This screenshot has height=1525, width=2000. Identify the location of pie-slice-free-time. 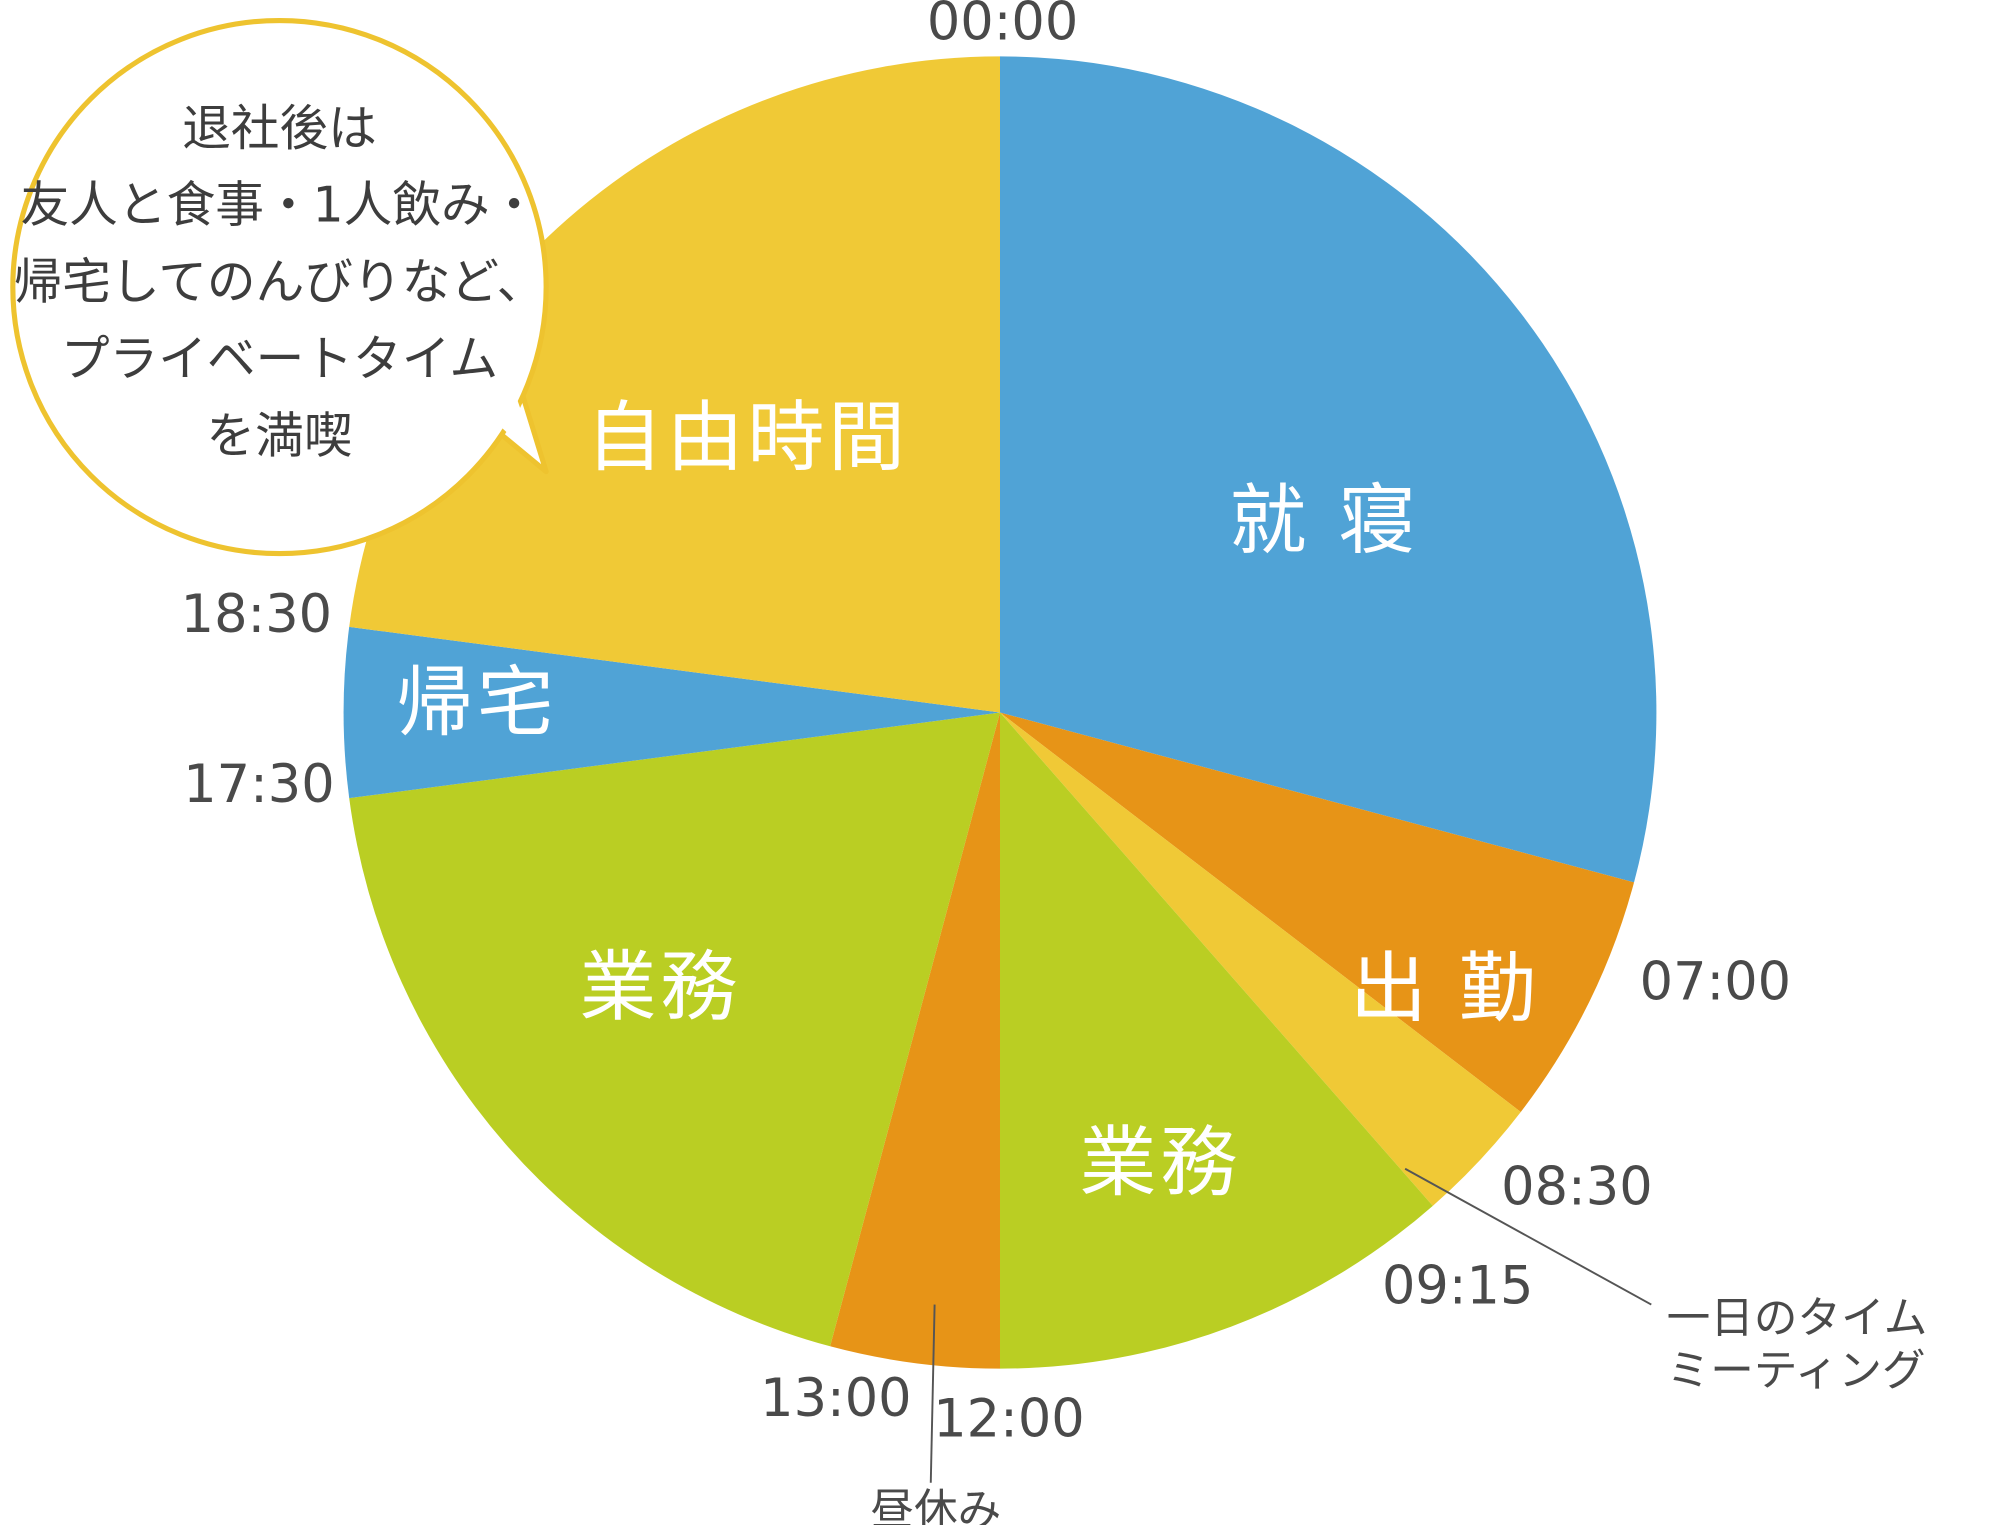
(674, 384).